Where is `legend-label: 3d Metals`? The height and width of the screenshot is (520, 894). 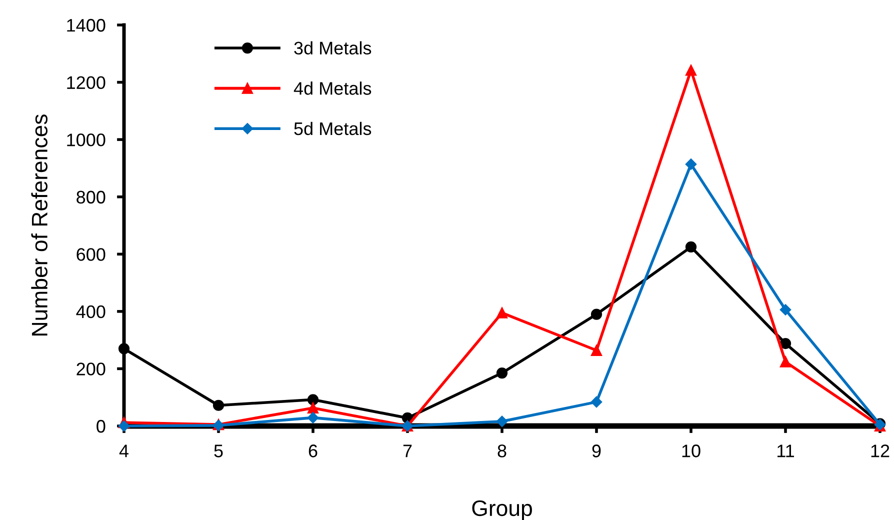
legend-label: 3d Metals is located at coordinates (333, 48).